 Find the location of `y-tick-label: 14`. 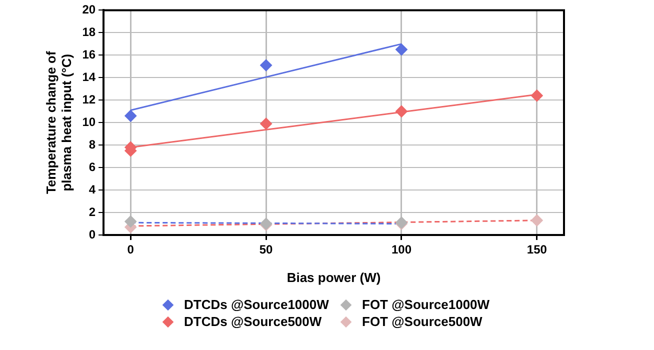

y-tick-label: 14 is located at coordinates (89, 77).